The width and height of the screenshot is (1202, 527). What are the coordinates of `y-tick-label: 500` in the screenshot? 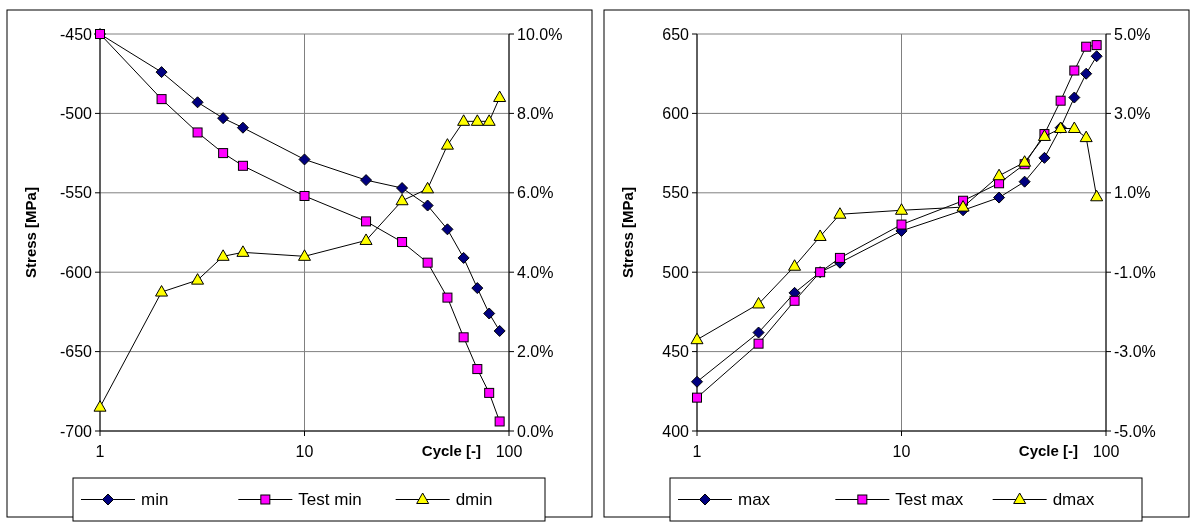 It's located at (676, 272).